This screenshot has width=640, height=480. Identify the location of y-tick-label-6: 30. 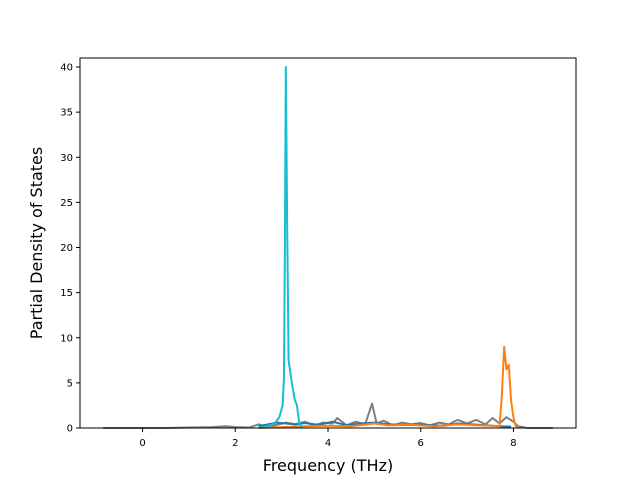
(66, 158).